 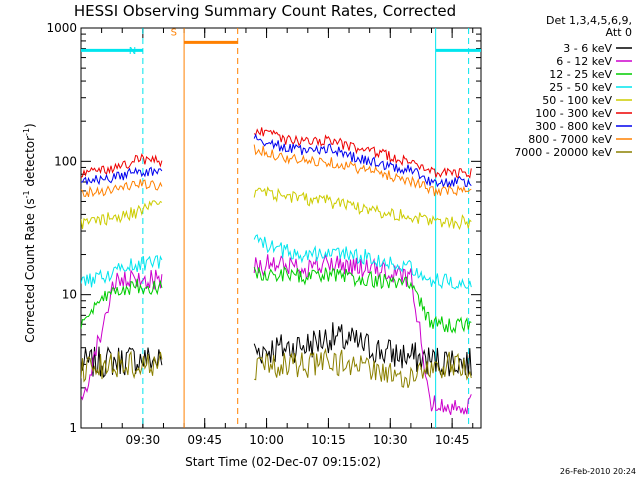 What do you see at coordinates (65, 161) in the screenshot?
I see `y-tick-label: 100` at bounding box center [65, 161].